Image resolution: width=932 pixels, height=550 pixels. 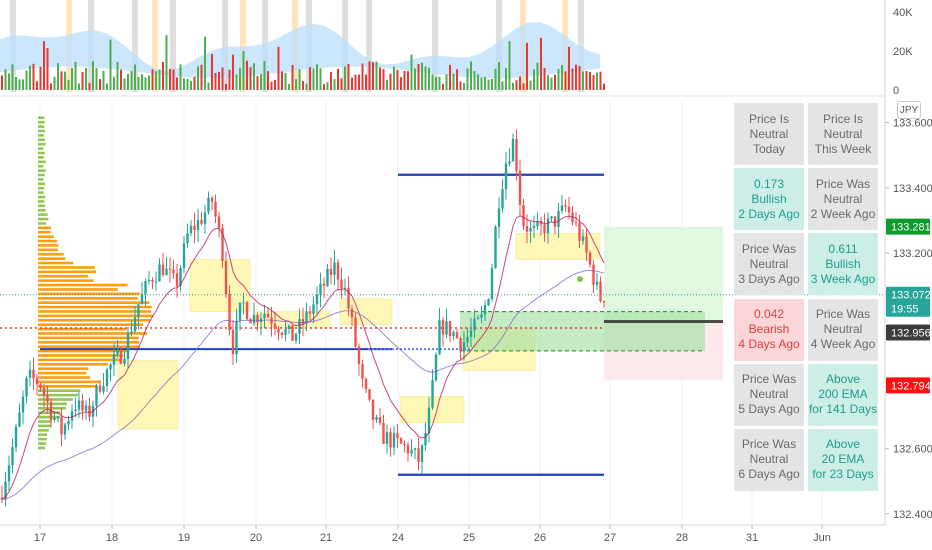 I want to click on price-tags: 133.281 133.072 19:55 132.956 132.794, so click(x=908, y=306).